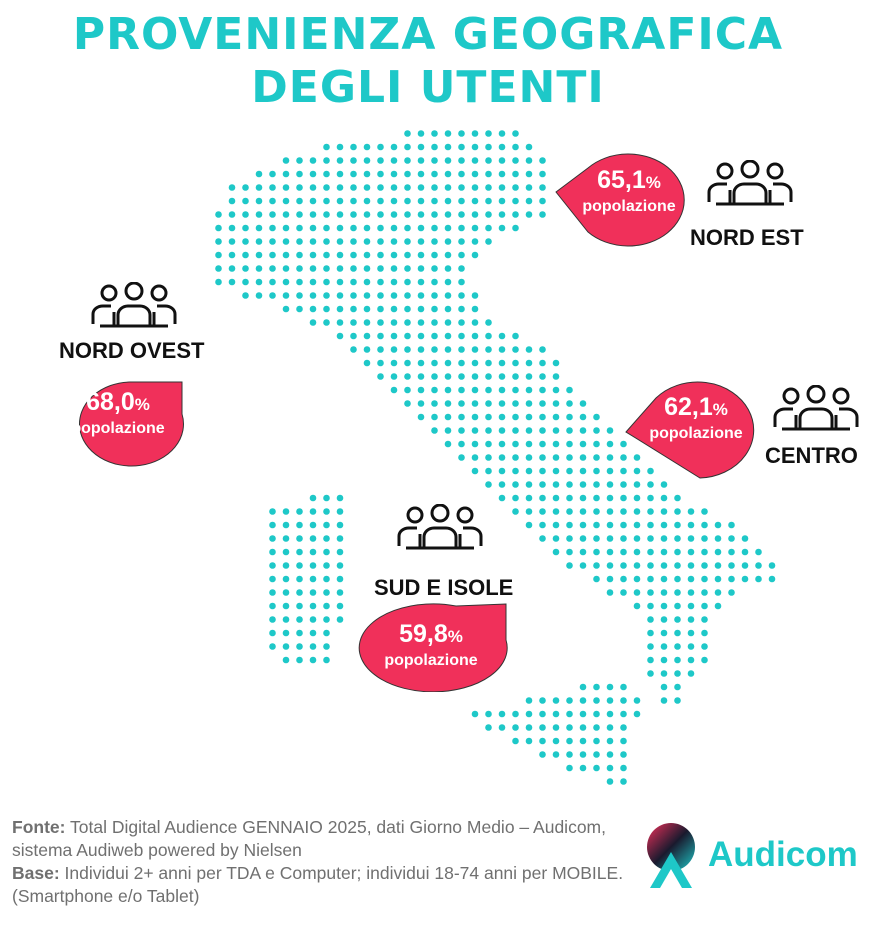 Image resolution: width=886 pixels, height=926 pixels. What do you see at coordinates (428, 34) in the screenshot?
I see `page-title: PROVENIENZA GEOGRAFICA` at bounding box center [428, 34].